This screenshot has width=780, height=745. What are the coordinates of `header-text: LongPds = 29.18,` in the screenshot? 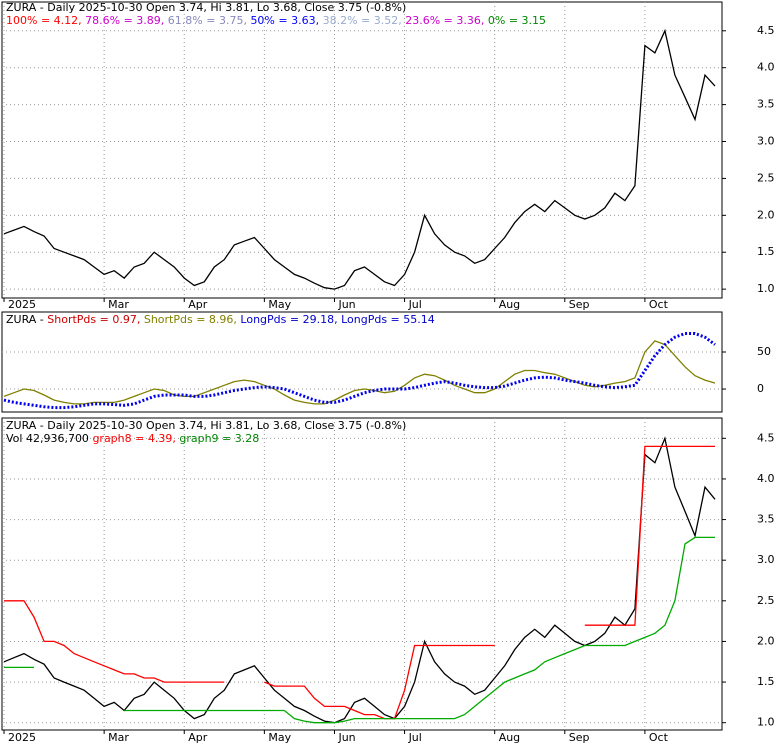 It's located at (290, 319).